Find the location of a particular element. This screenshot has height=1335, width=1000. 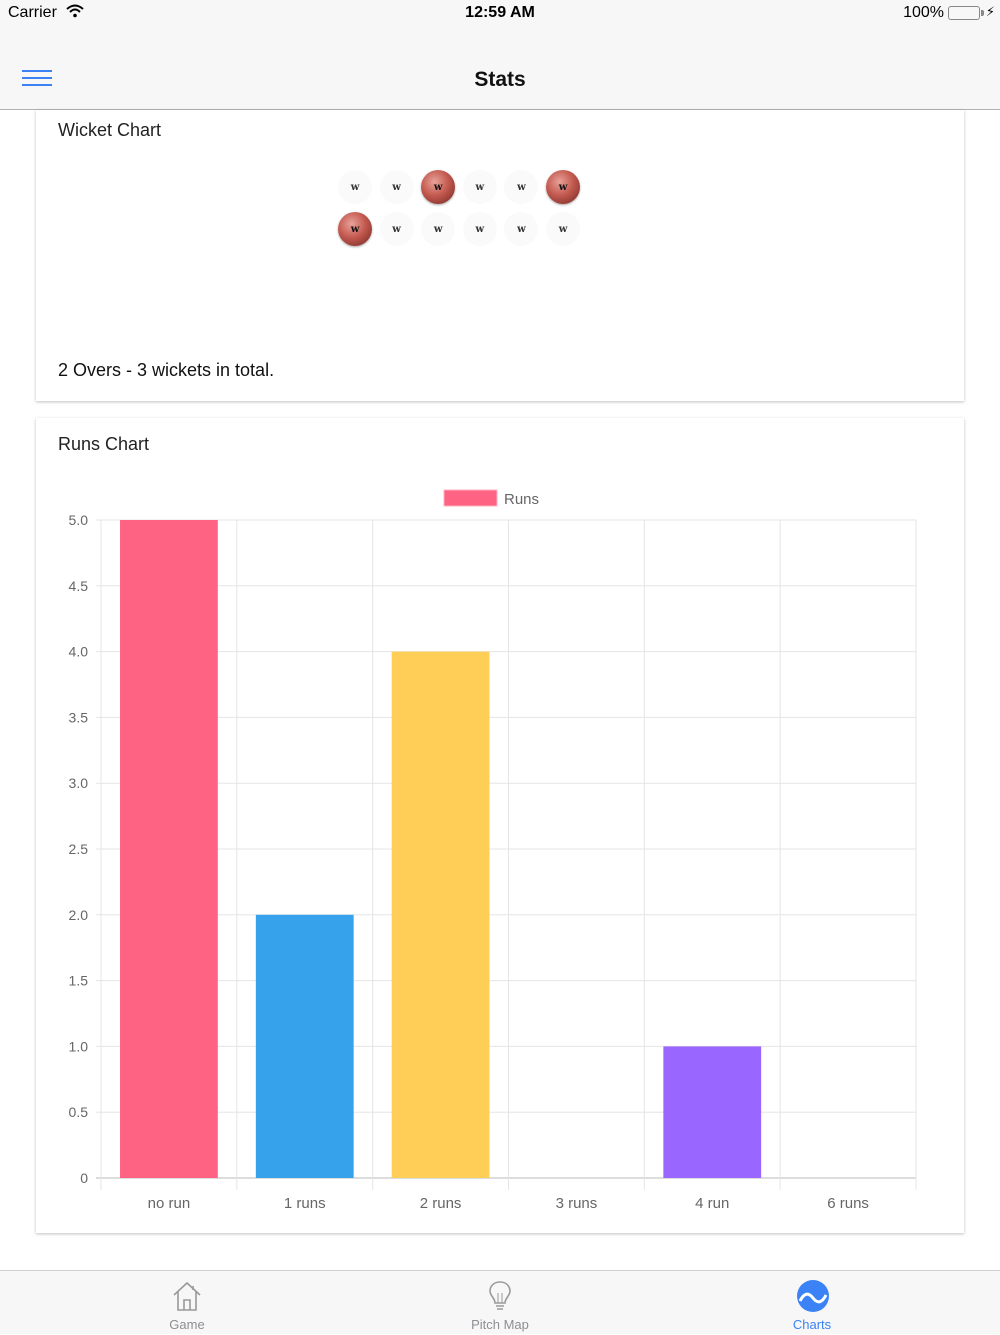

legend-label: Runs is located at coordinates (521, 499).